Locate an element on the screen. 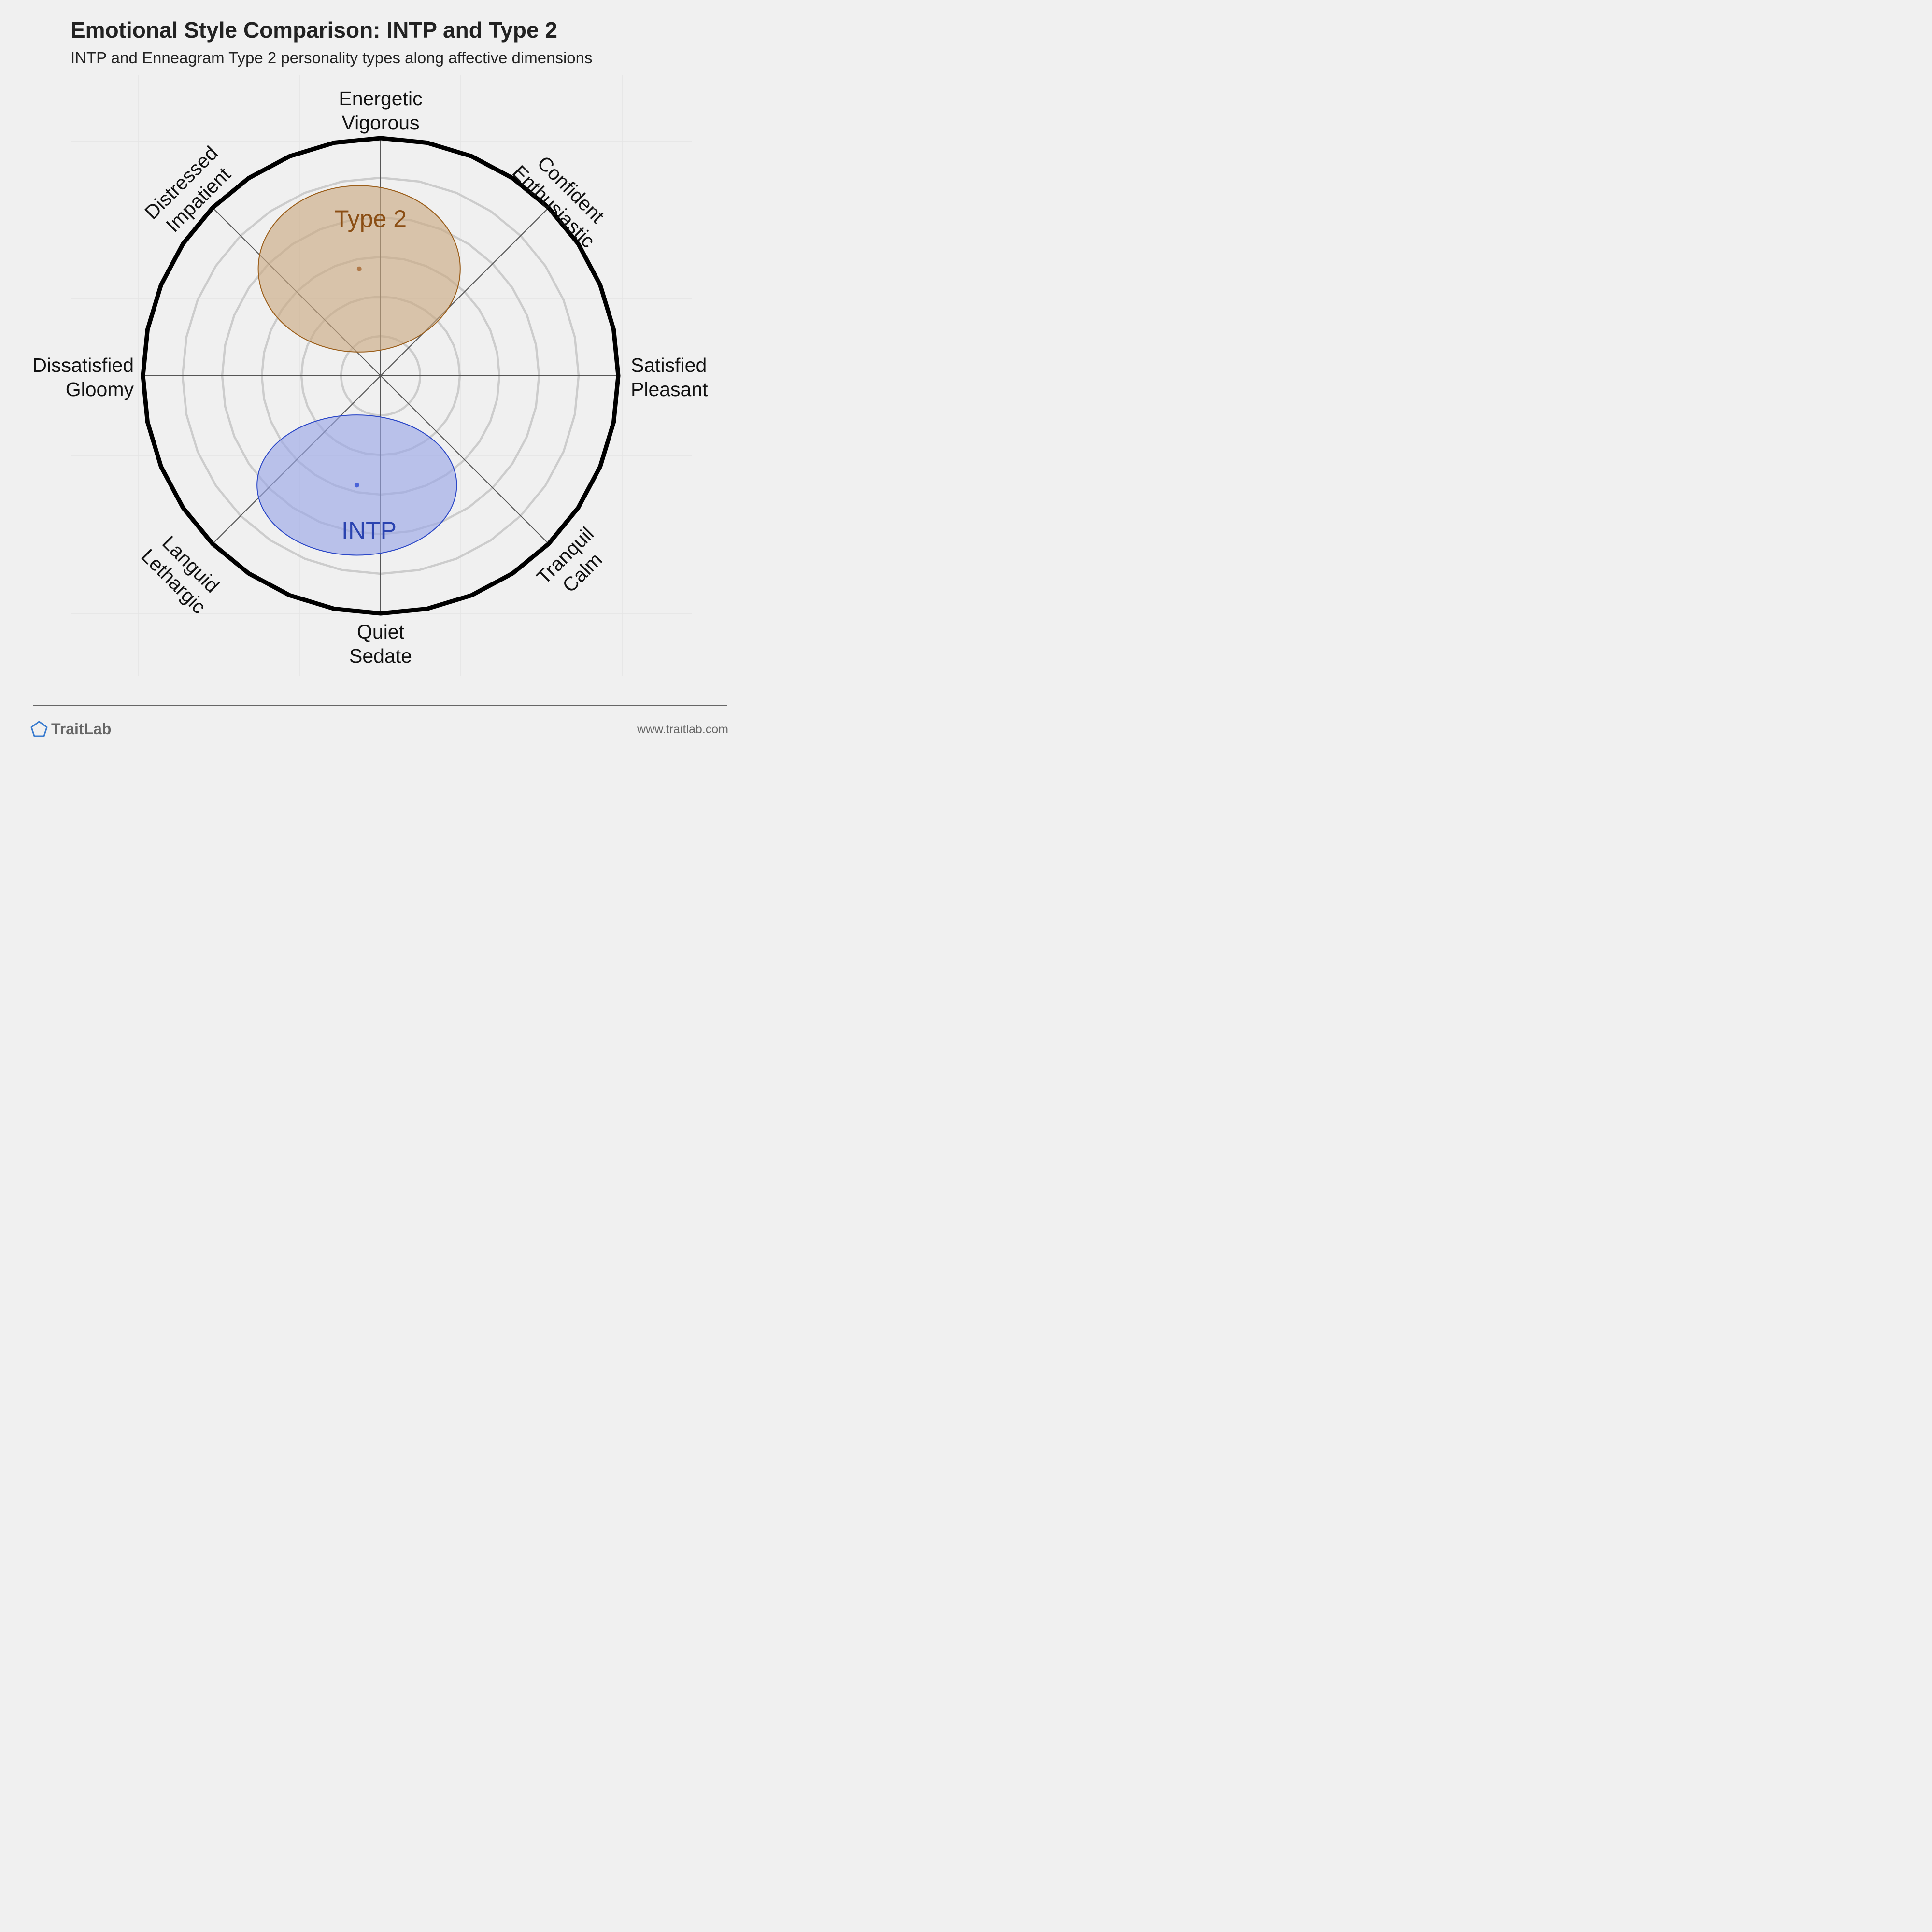  outer-ring is located at coordinates (381, 376).